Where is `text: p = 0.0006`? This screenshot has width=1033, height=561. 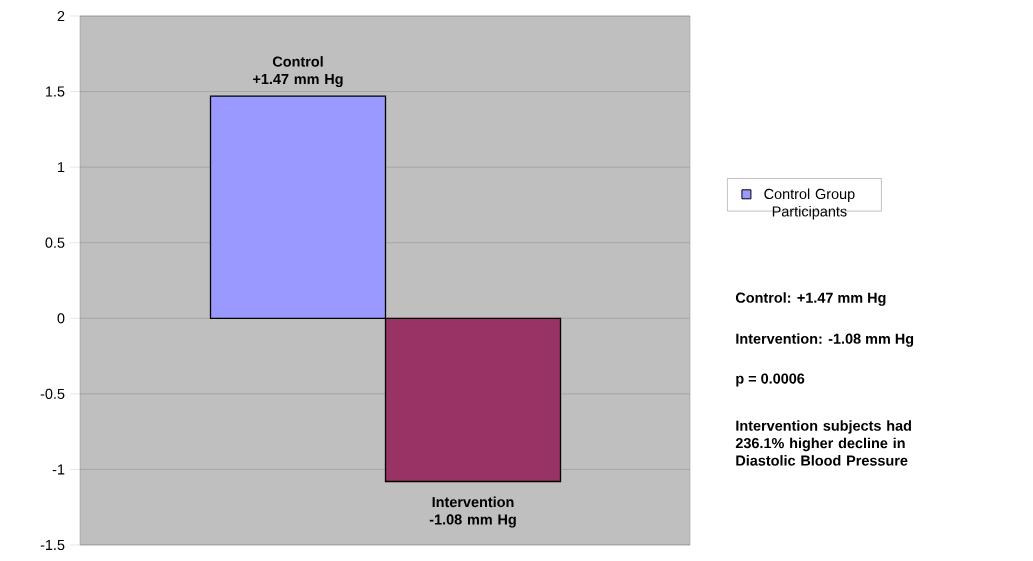 text: p = 0.0006 is located at coordinates (770, 380).